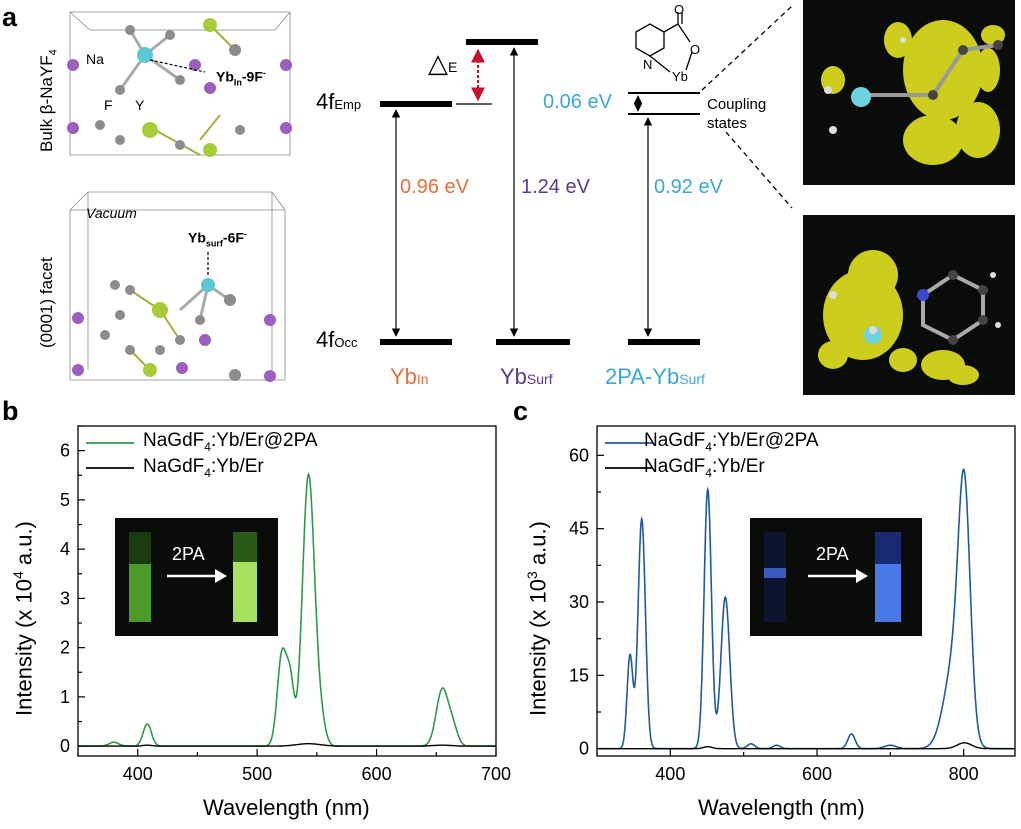  I want to click on yb-atom, so click(145, 55).